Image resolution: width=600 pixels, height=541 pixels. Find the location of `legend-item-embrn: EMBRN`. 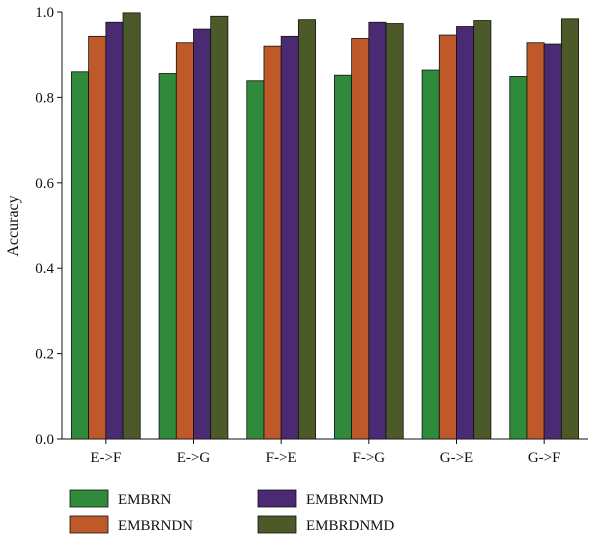

legend-item-embrn: EMBRN is located at coordinates (120, 498).